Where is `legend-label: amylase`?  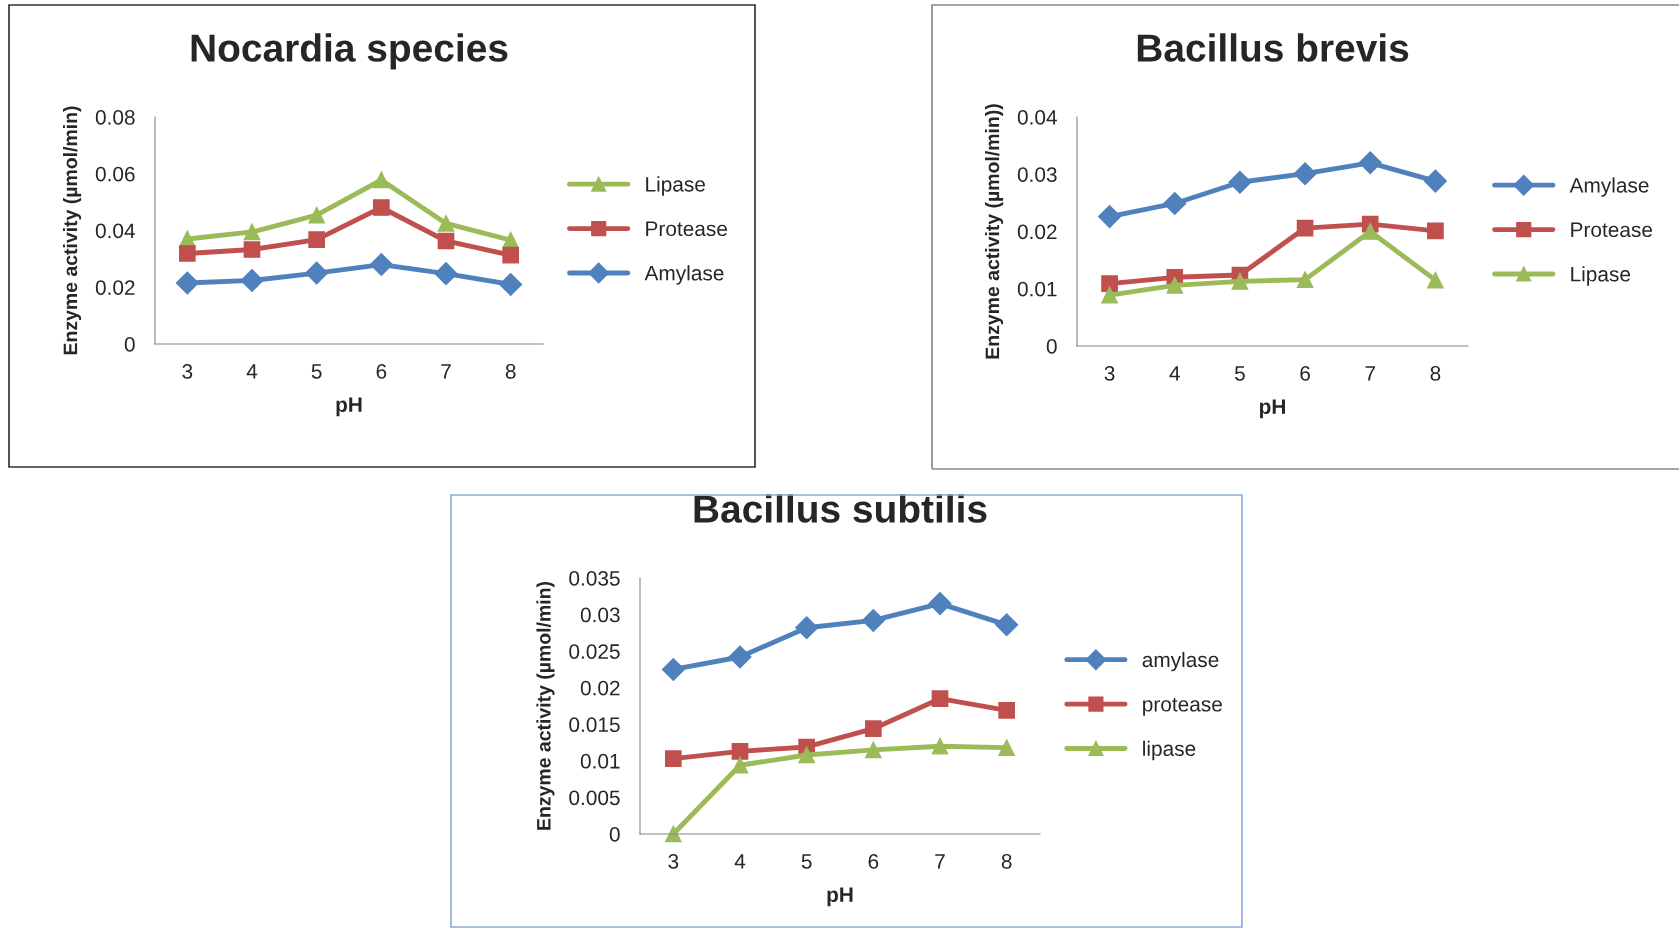 legend-label: amylase is located at coordinates (1180, 661).